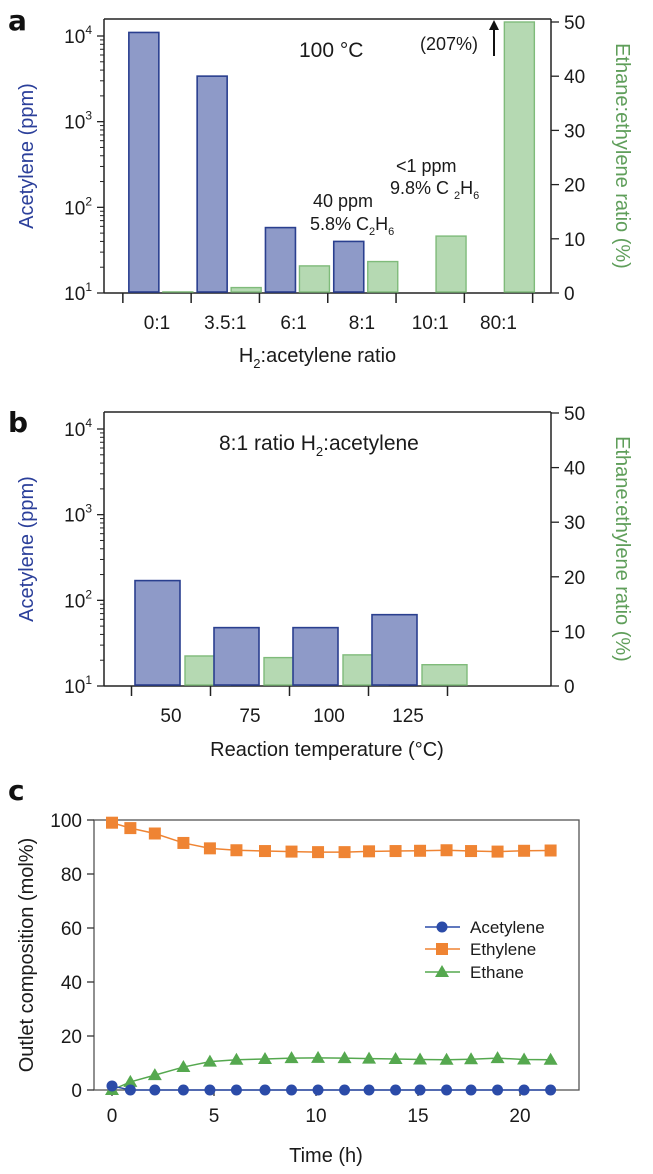 The height and width of the screenshot is (1174, 653). Describe the element at coordinates (71, 983) in the screenshot. I see `y-tick-label: 40` at that location.